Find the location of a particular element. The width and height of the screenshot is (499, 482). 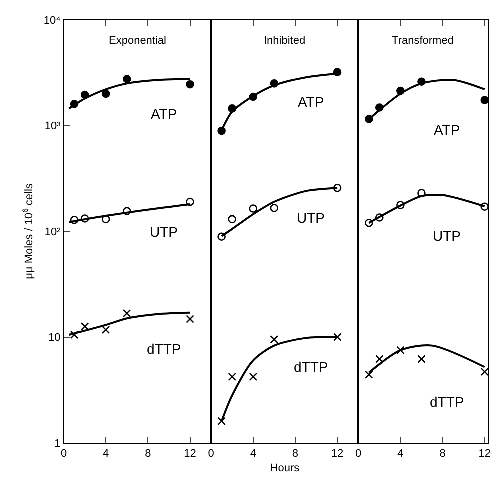

line-series is located at coordinates (130, 324).